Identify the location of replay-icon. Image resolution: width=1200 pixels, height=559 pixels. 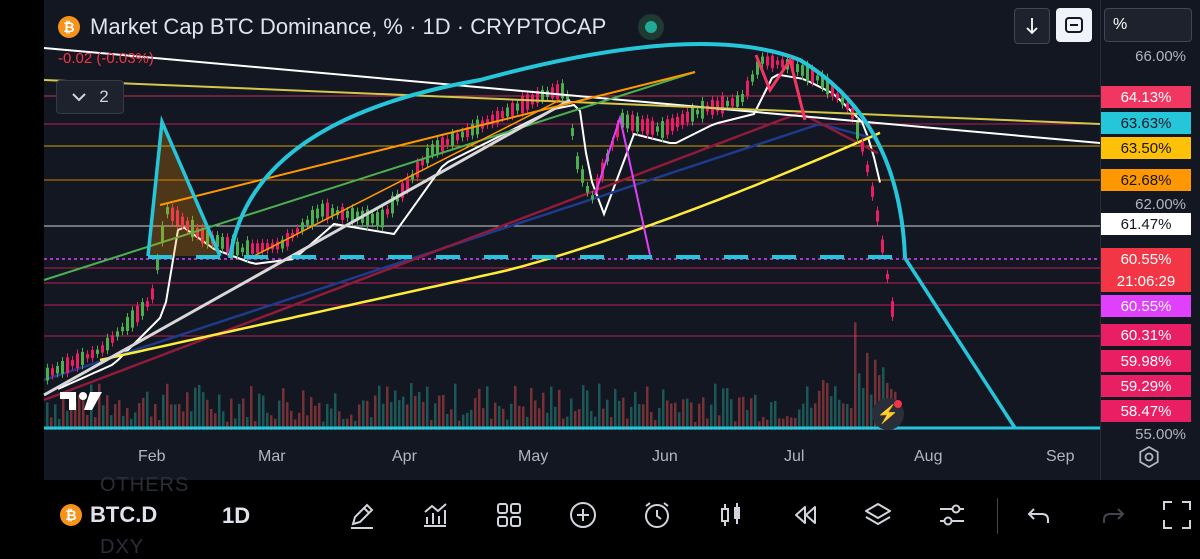
(805, 515).